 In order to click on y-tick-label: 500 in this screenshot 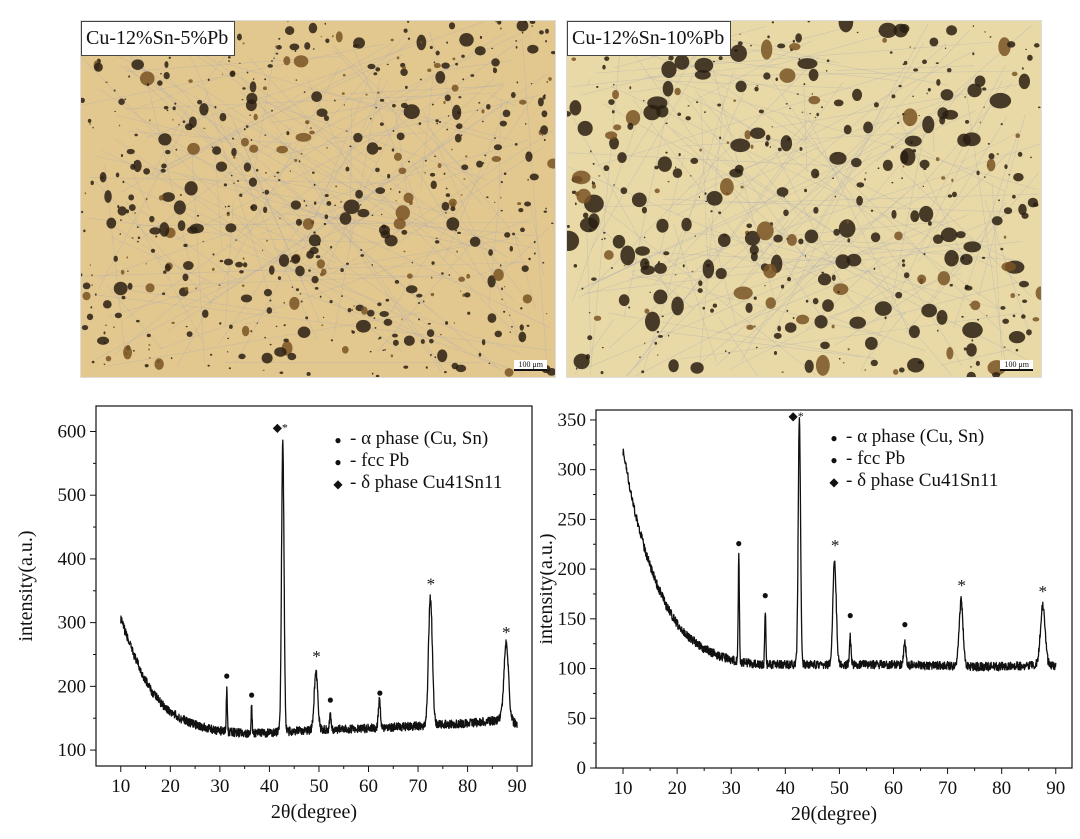, I will do `click(72, 495)`.